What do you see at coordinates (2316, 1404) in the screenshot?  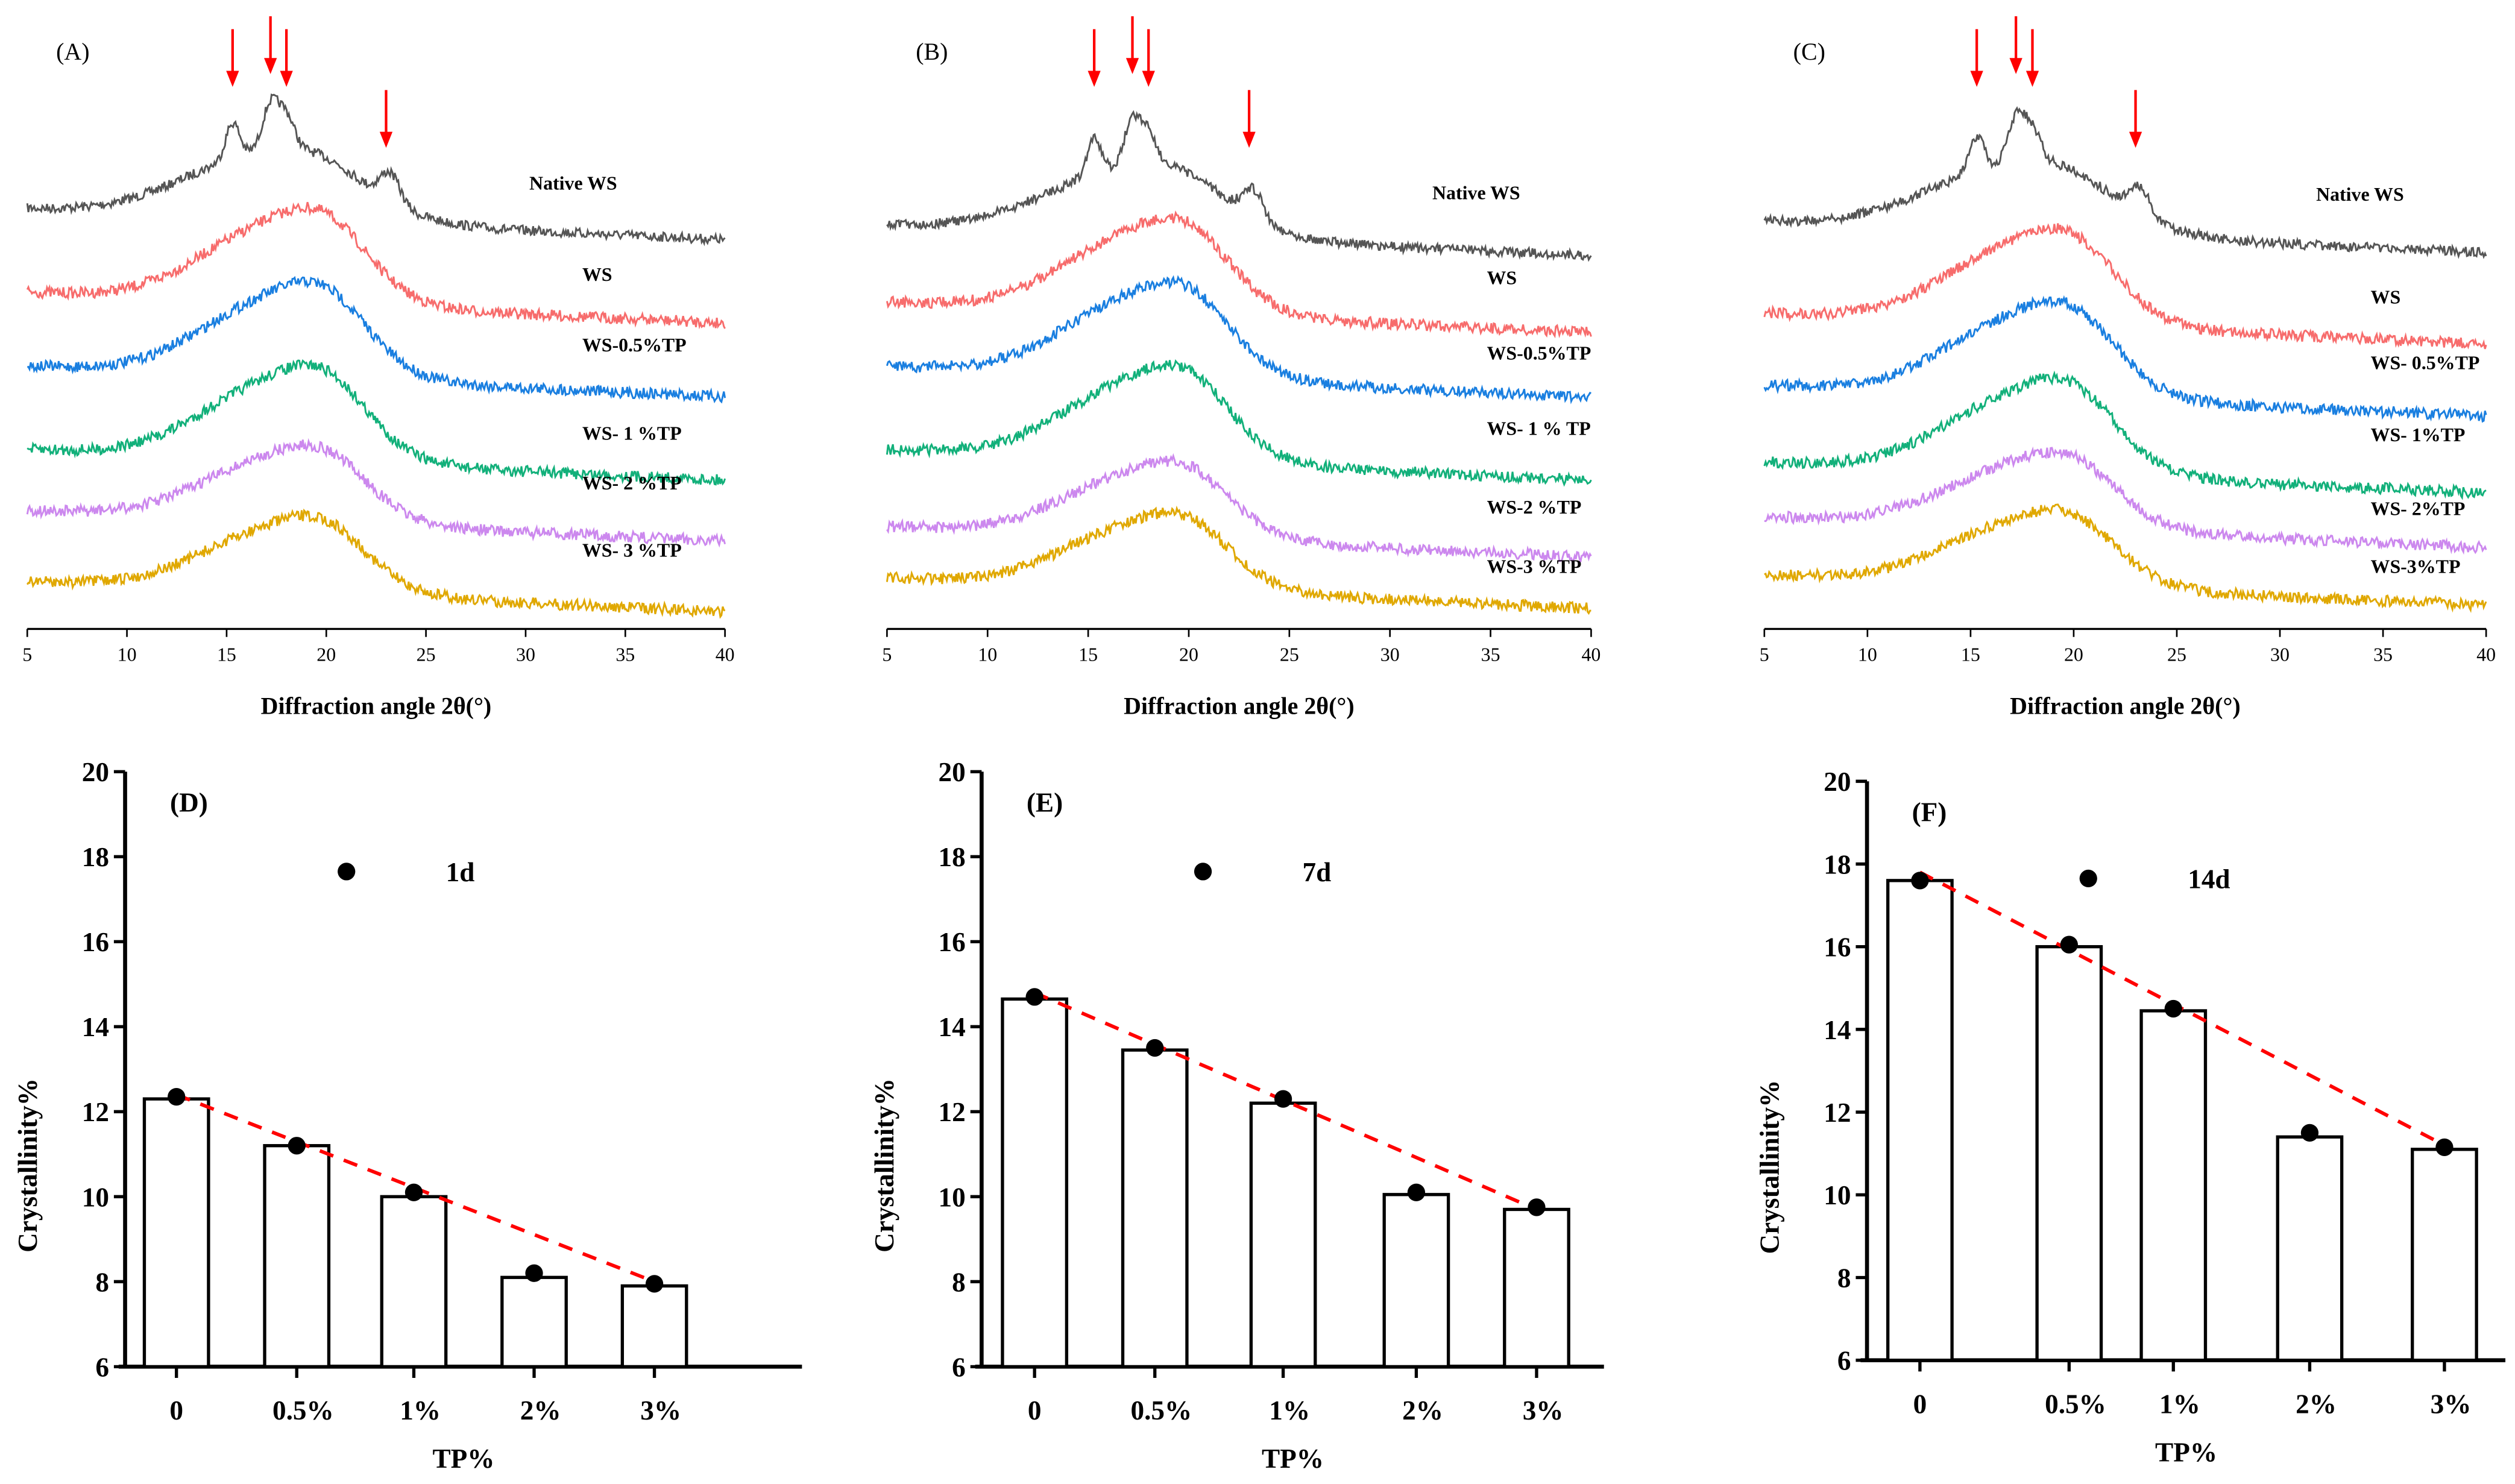 I see `x-tick-label: 2%` at bounding box center [2316, 1404].